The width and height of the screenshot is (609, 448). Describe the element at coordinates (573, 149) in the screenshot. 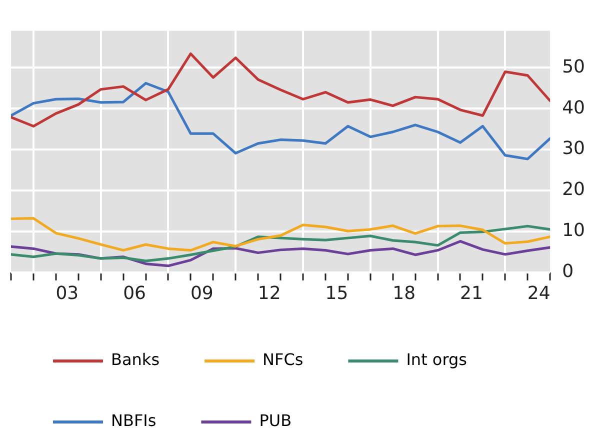

I see `y-tick-label: 30` at that location.